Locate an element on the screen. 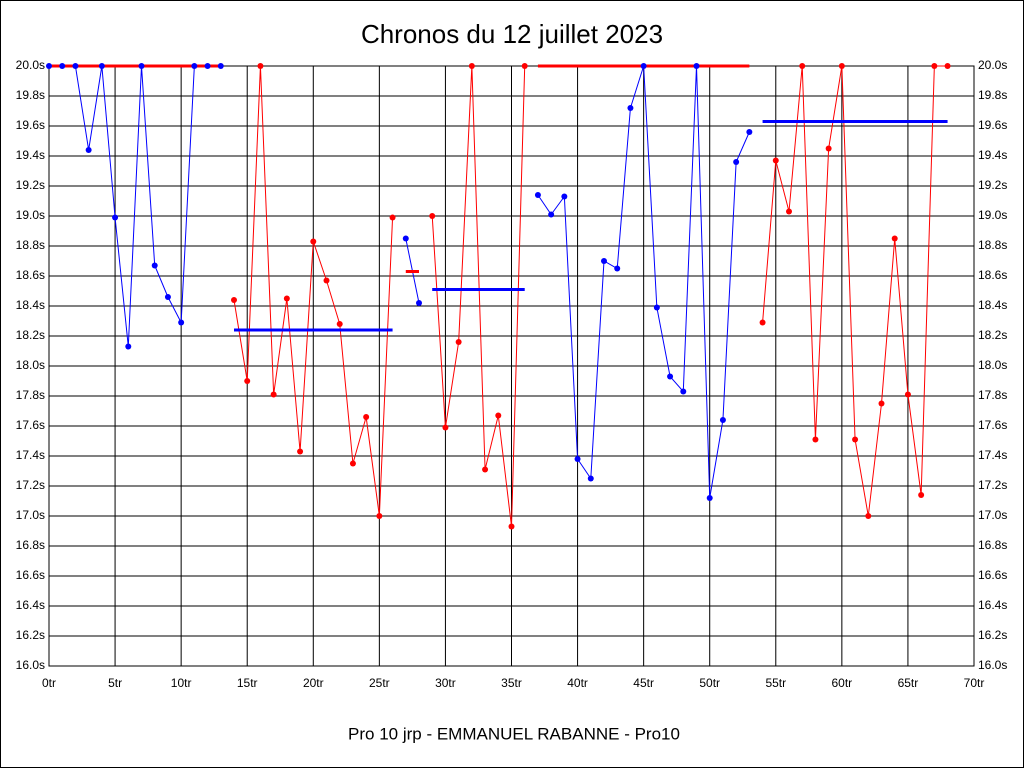 This screenshot has height=768, width=1024. y2-tick-label: 18.2s is located at coordinates (992, 335).